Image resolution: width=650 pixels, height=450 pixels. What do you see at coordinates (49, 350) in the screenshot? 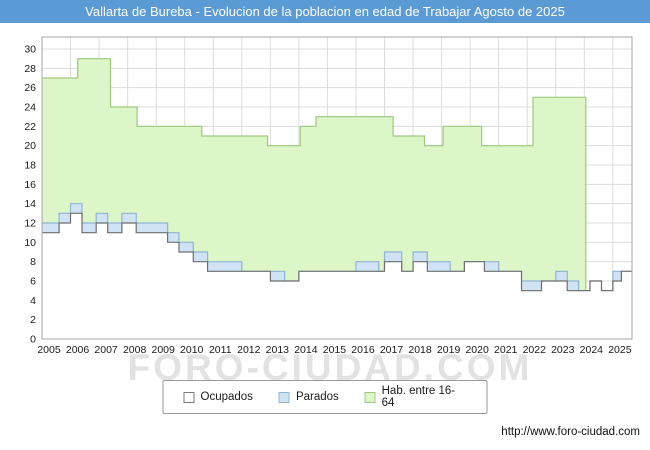
I see `svg-text: 2005` at bounding box center [49, 350].